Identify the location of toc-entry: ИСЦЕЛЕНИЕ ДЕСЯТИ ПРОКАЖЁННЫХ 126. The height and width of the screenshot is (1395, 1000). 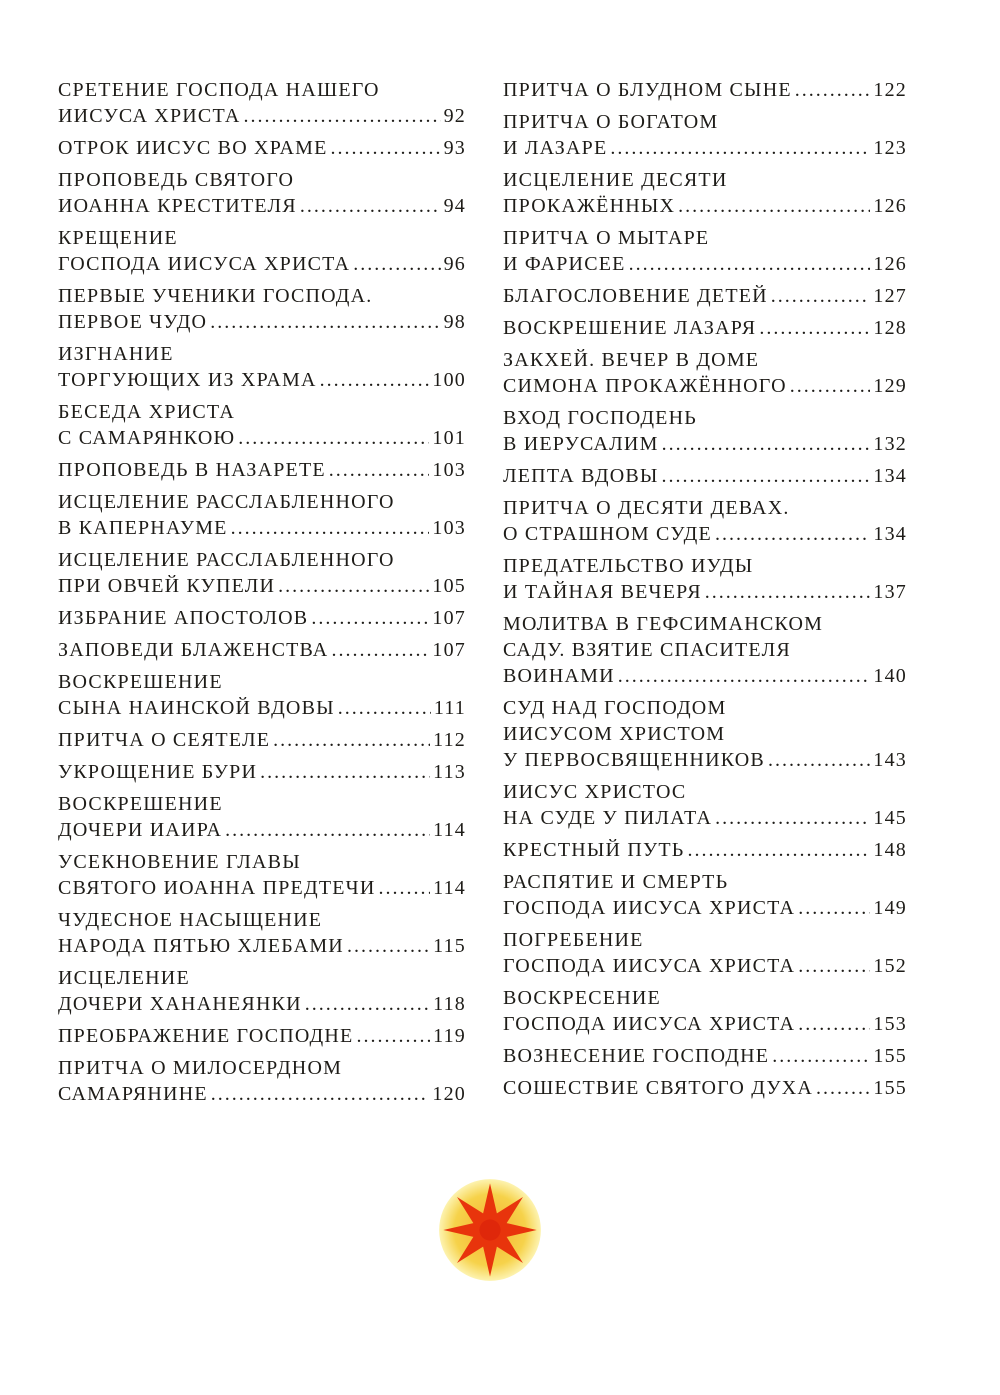
(705, 193).